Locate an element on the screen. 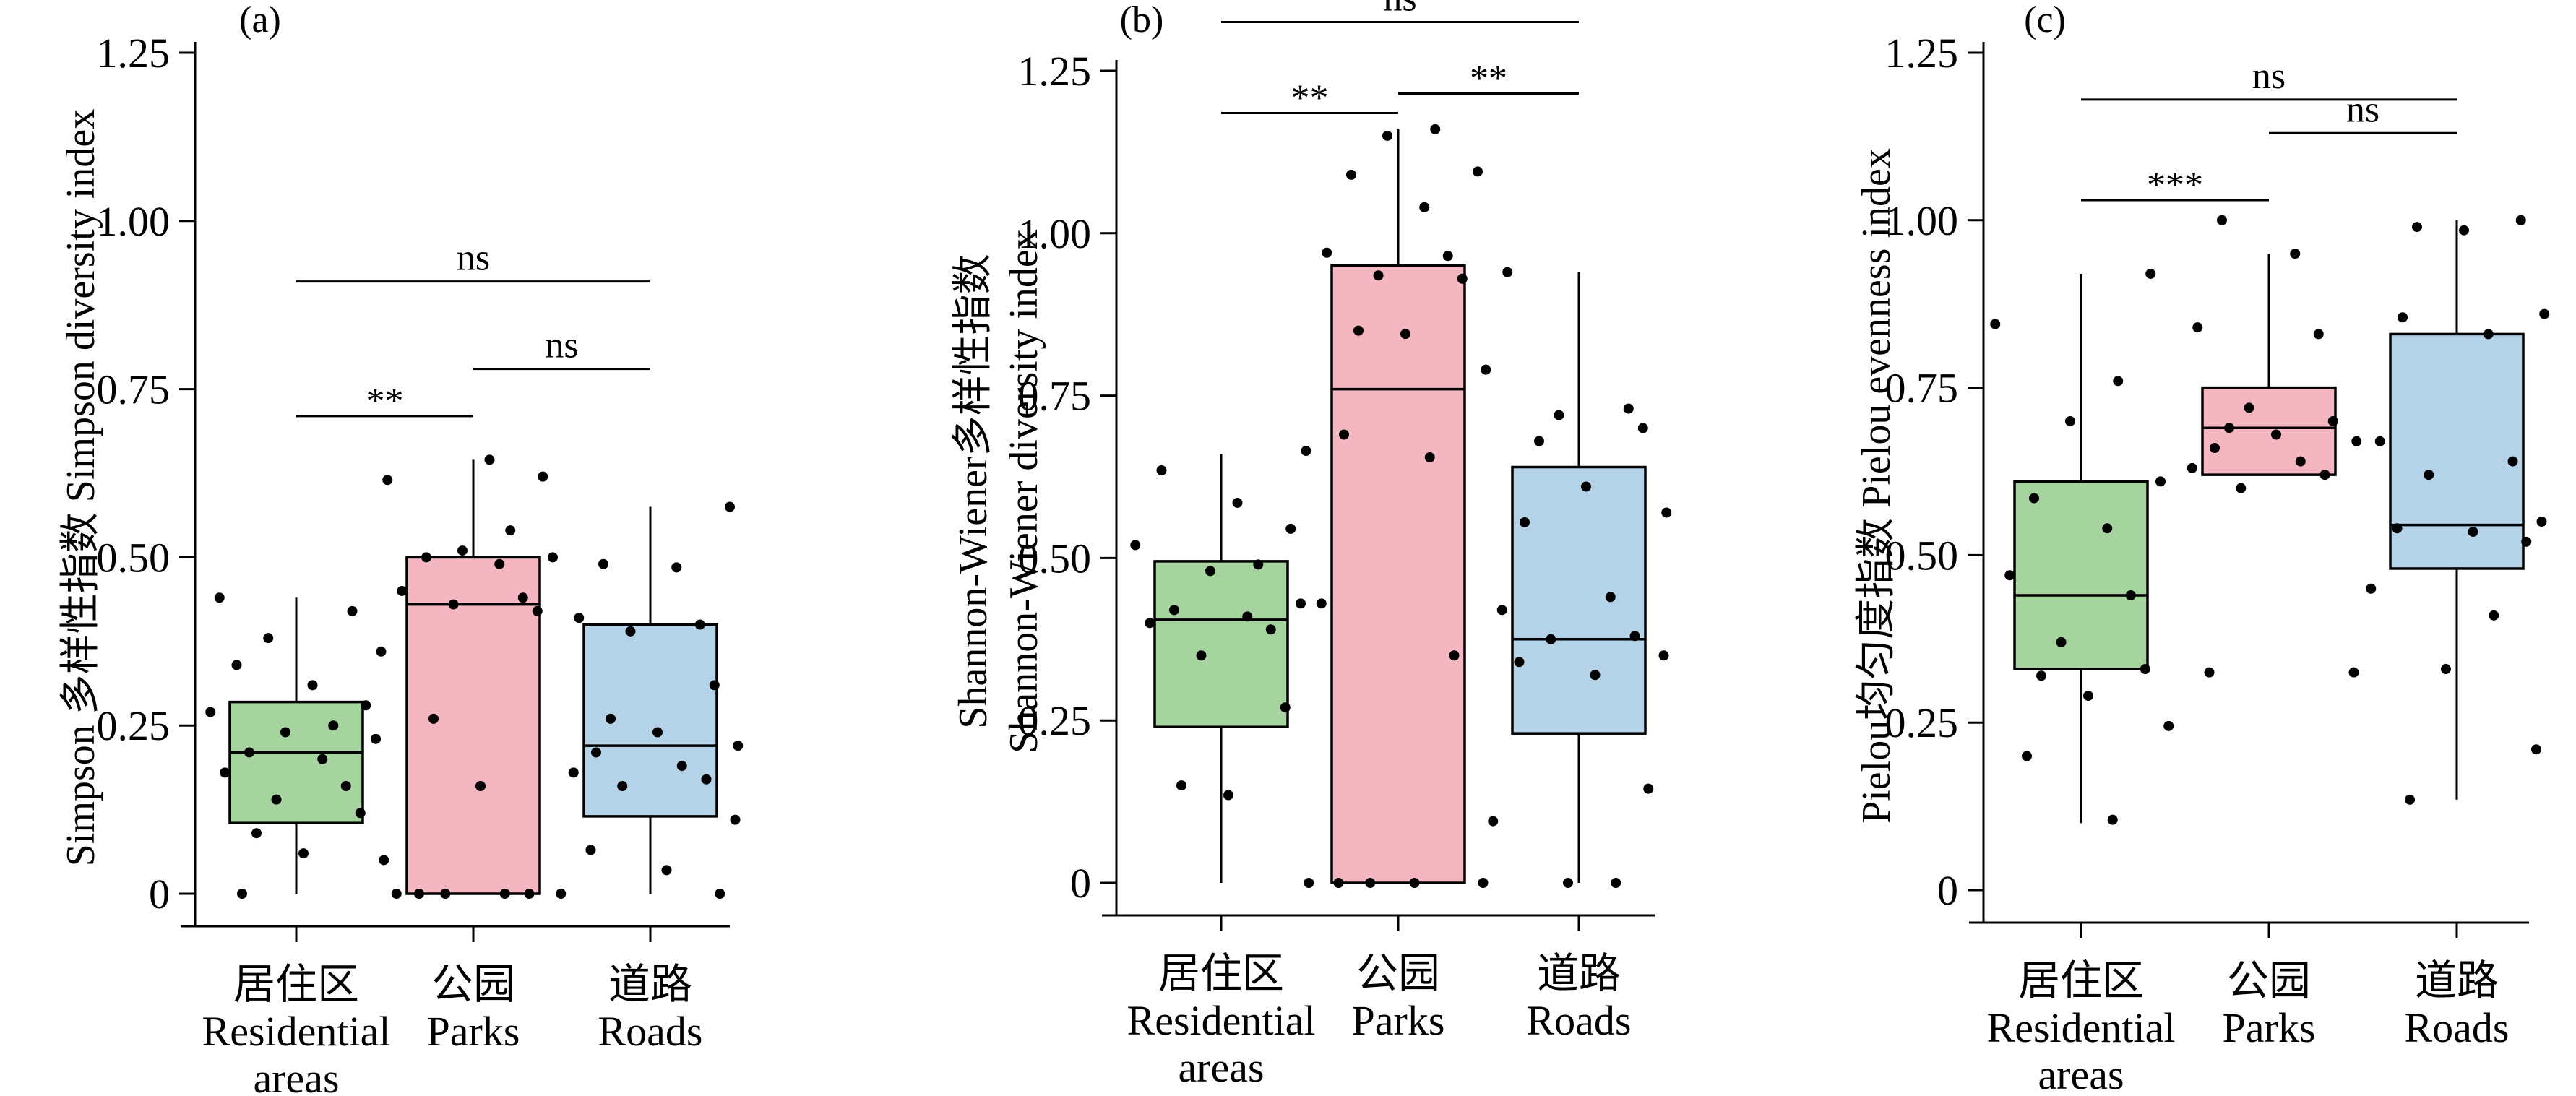 This screenshot has width=2576, height=1096. x-category-label-en: Residential is located at coordinates (2081, 1027).